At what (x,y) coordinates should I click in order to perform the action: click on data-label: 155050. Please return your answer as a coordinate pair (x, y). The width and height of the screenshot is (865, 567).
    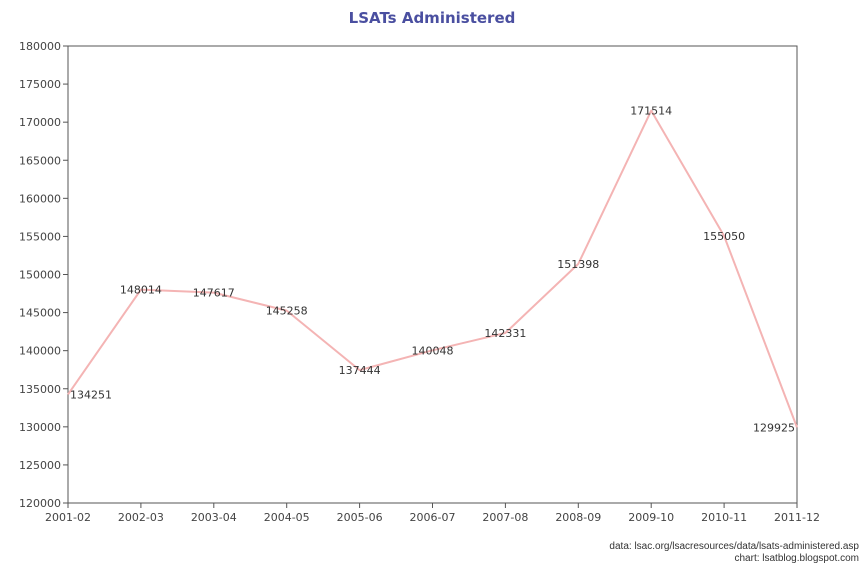
    Looking at the image, I should click on (724, 236).